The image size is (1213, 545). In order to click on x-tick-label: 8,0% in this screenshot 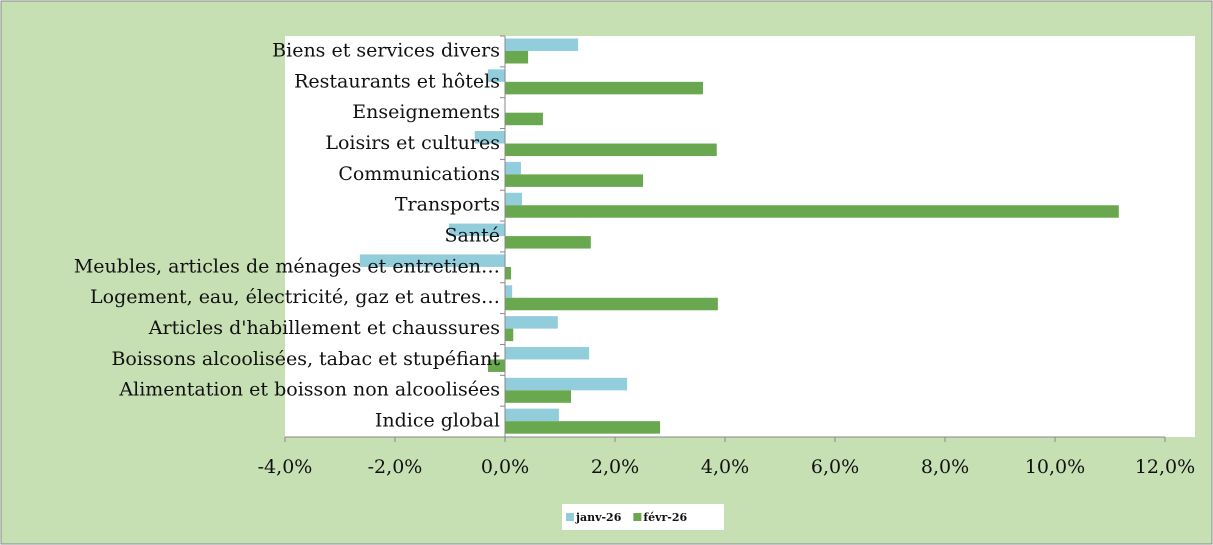, I will do `click(945, 467)`.